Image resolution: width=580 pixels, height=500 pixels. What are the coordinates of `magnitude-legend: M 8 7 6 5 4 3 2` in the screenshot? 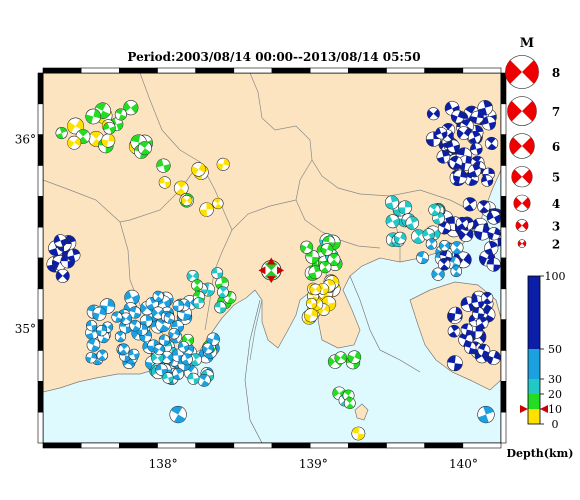 It's located at (532, 144).